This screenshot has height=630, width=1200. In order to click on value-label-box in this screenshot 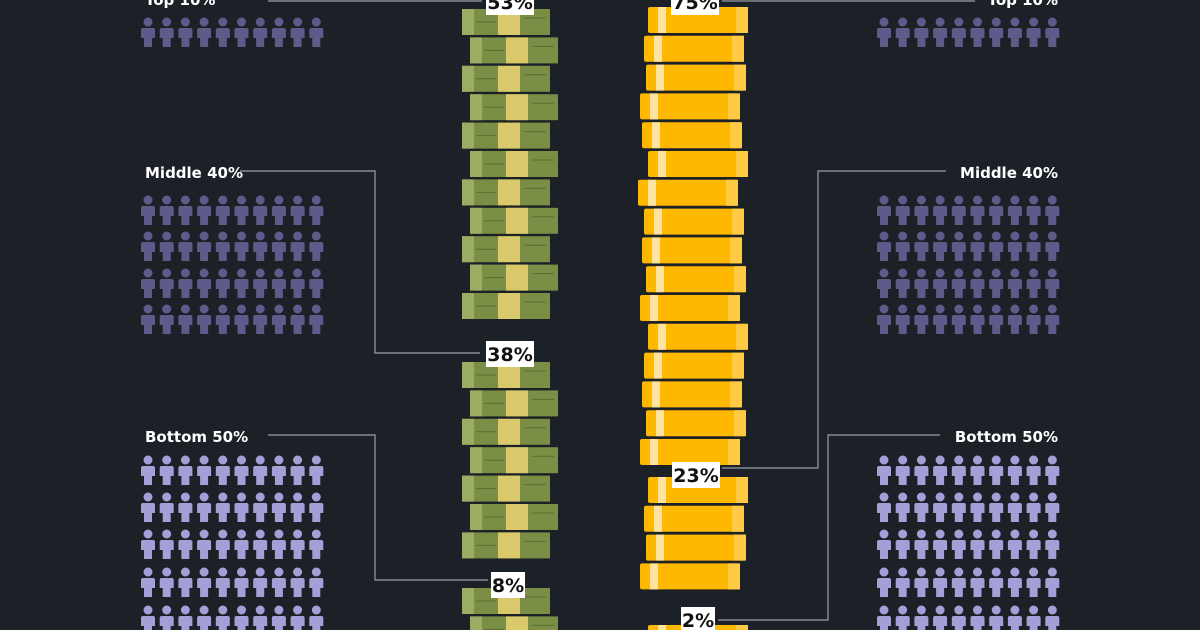, I will do `click(510, 354)`.